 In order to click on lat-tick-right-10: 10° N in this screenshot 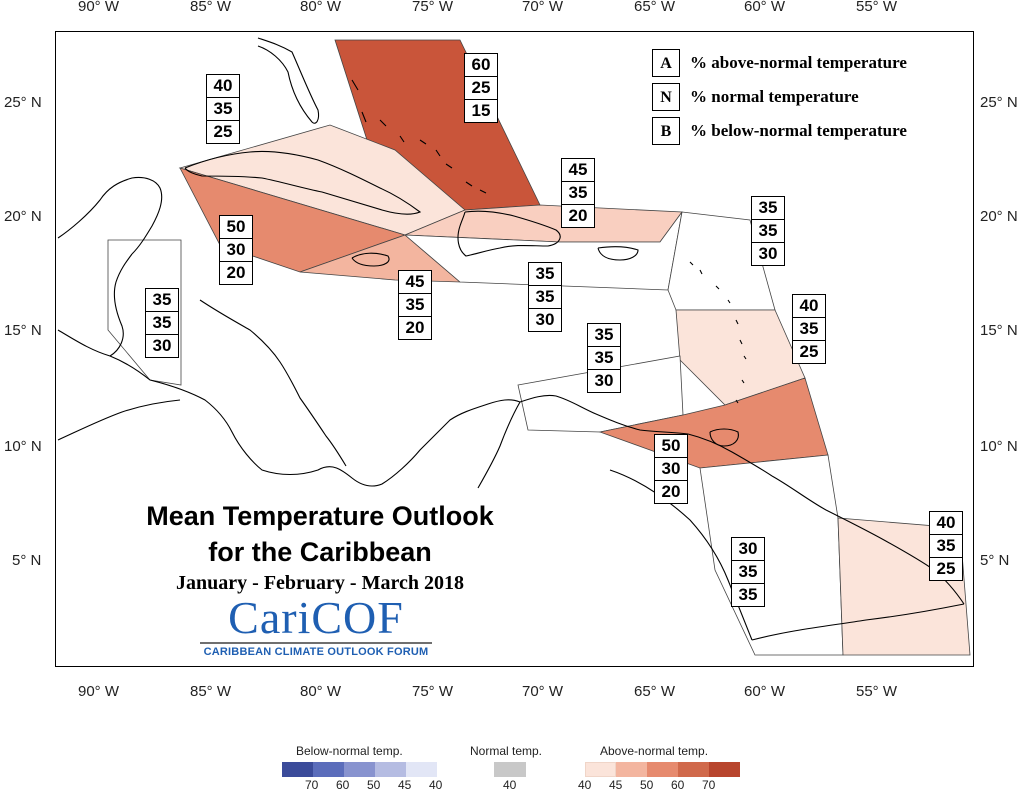, I will do `click(999, 446)`.